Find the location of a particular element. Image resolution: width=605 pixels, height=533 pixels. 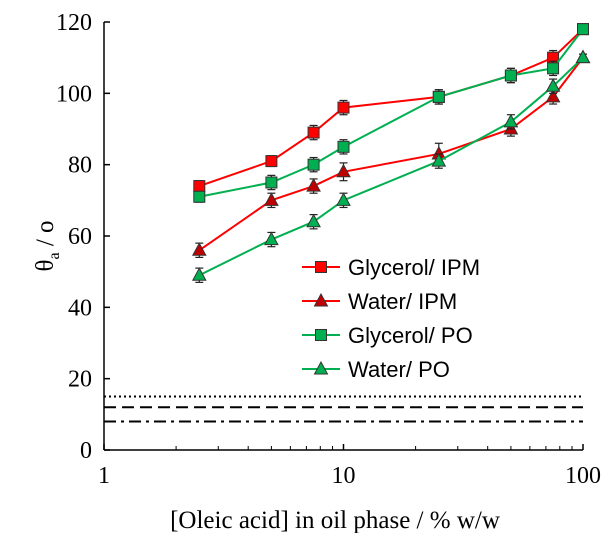

y-tick-label: 0 is located at coordinates (86, 451).